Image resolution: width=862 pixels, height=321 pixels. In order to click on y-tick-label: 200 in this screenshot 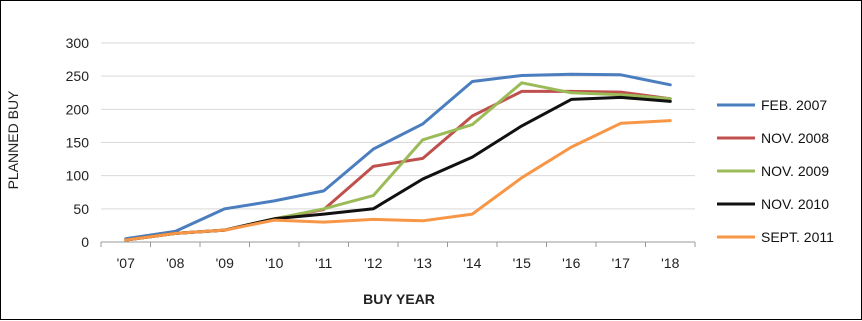, I will do `click(78, 109)`.